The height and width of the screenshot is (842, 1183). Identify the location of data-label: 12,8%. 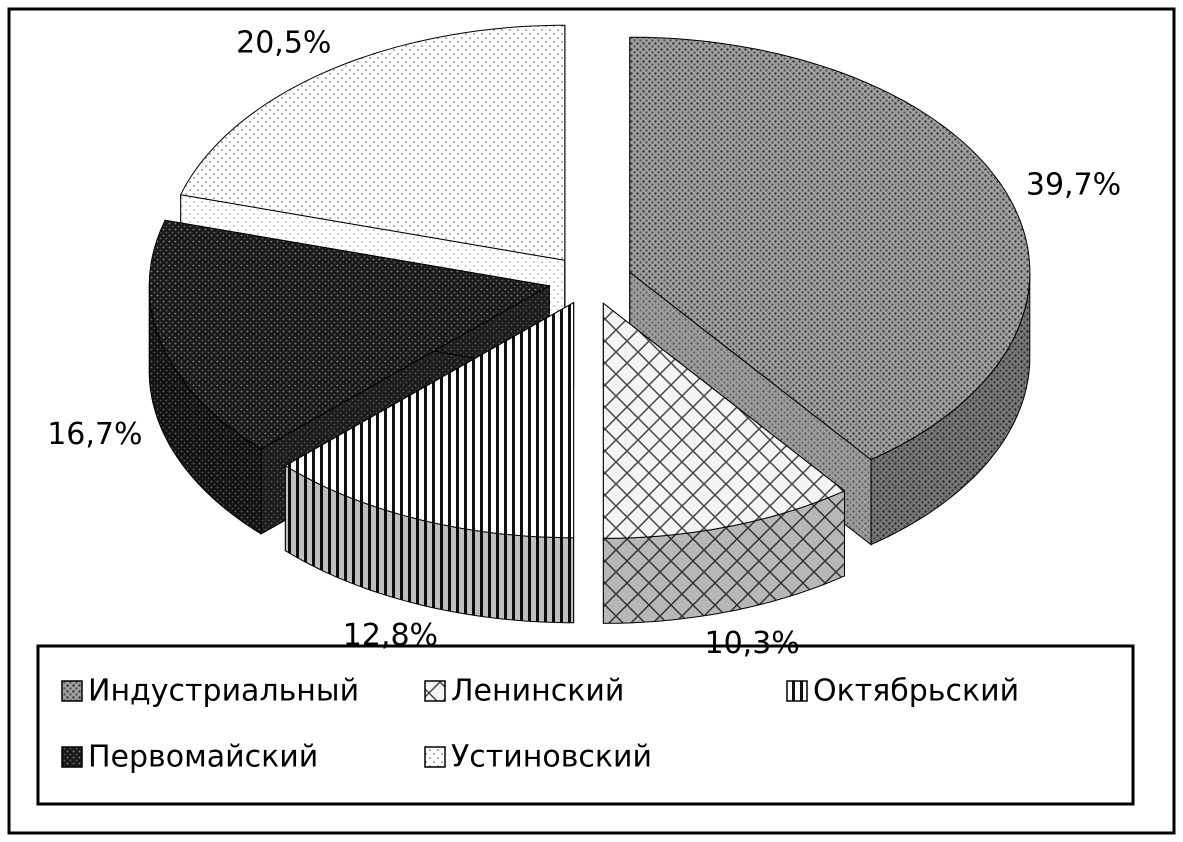
(390, 635).